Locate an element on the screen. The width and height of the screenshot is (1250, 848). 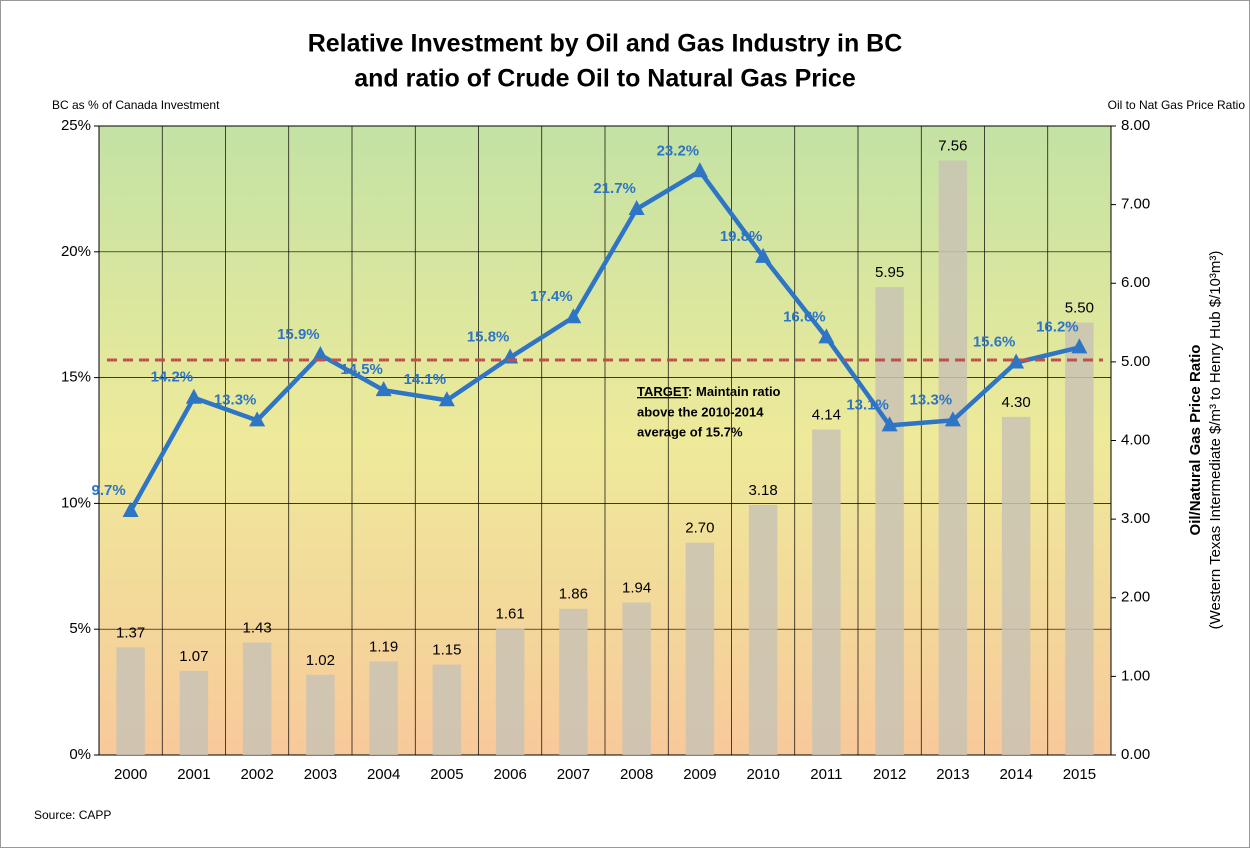
y-tick-label: 0% is located at coordinates (80, 754).